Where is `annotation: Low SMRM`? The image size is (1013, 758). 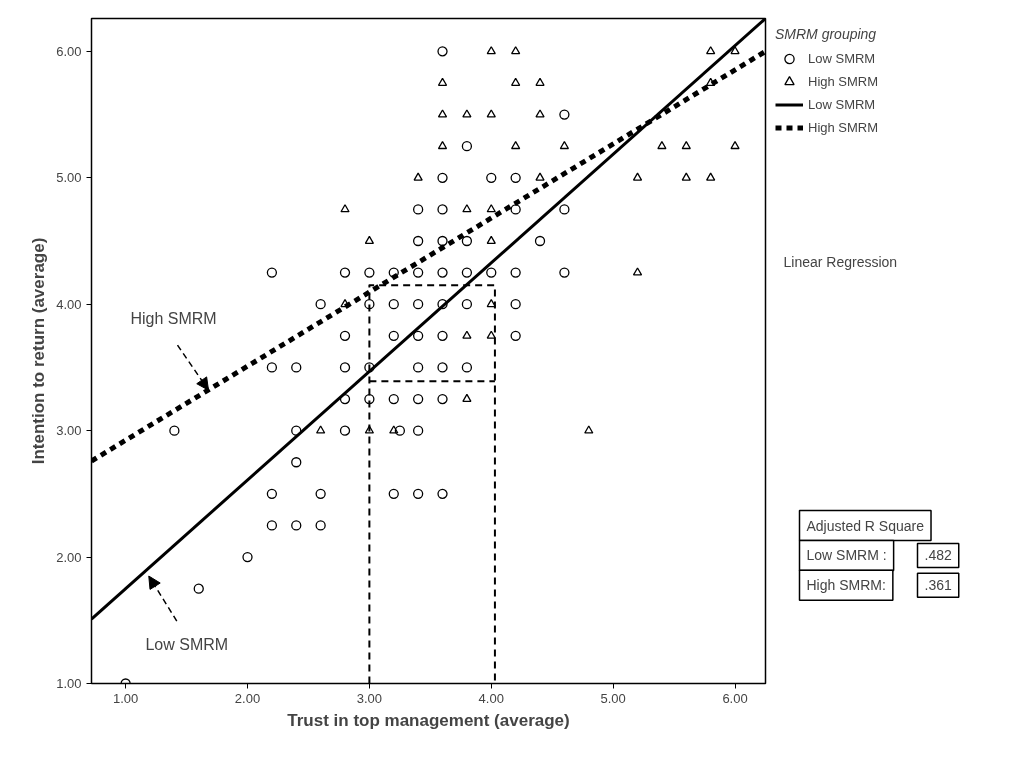
annotation: Low SMRM is located at coordinates (187, 644).